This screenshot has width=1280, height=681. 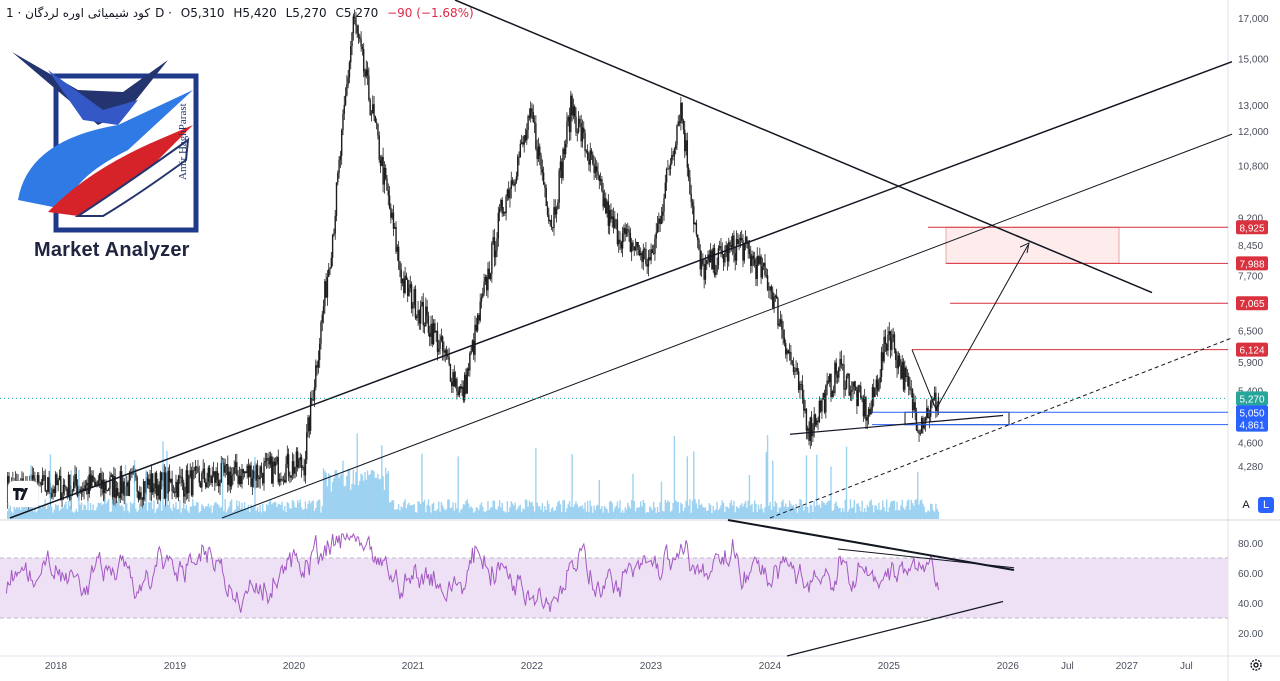 What do you see at coordinates (1246, 505) in the screenshot?
I see `auto-scale-button: A` at bounding box center [1246, 505].